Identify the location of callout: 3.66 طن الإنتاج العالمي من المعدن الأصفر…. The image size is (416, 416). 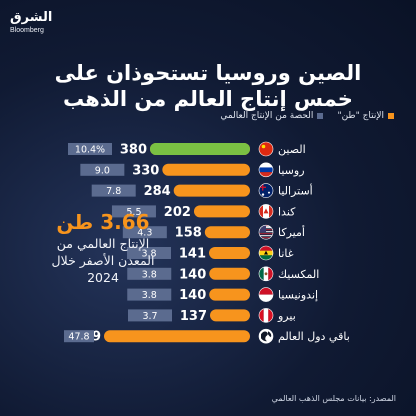
(103, 247).